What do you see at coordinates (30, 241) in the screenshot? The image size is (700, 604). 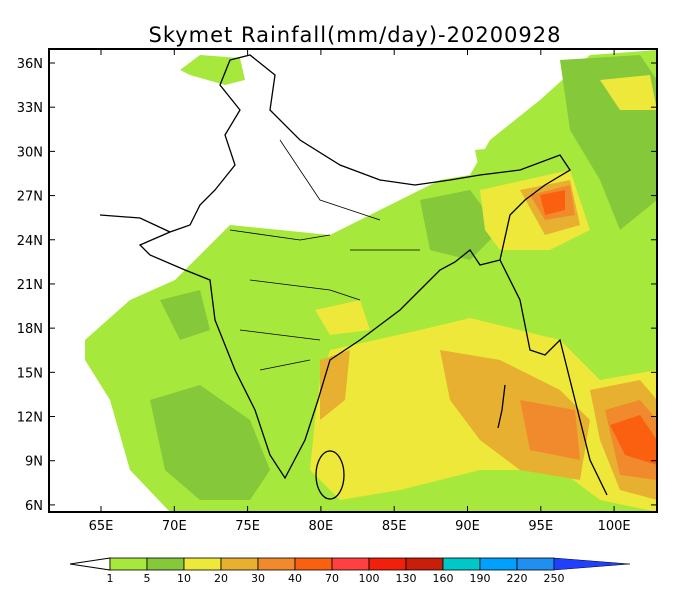 I see `lat-tick-label: 24N` at bounding box center [30, 241].